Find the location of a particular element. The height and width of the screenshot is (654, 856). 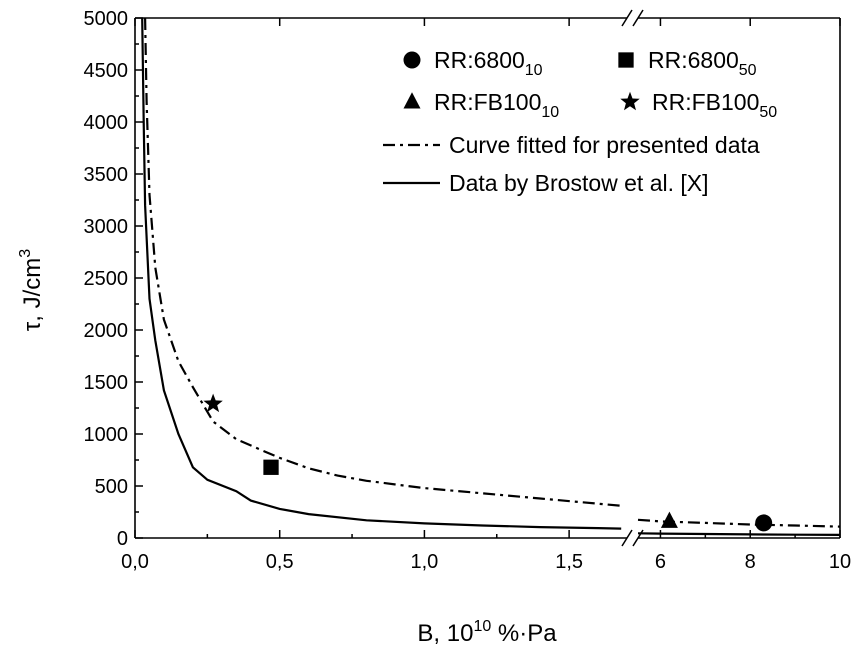

data-point-star is located at coordinates (213, 403).